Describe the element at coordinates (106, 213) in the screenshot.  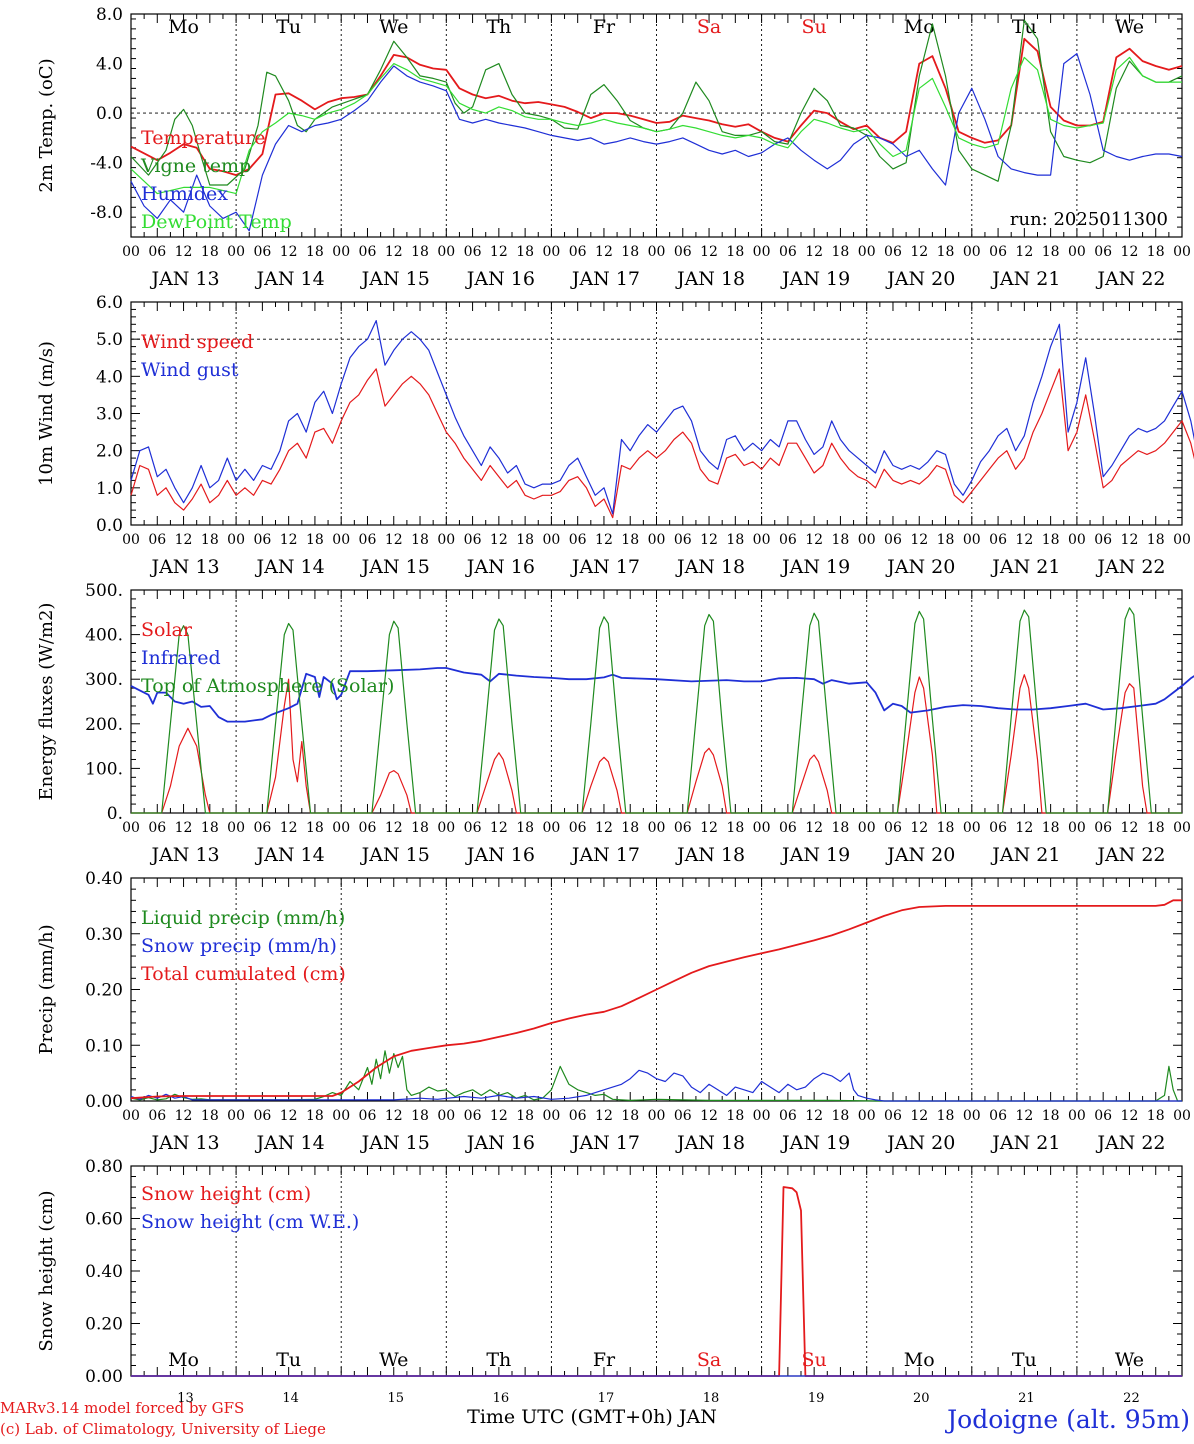
I see `y-tick-label: -8.0` at that location.